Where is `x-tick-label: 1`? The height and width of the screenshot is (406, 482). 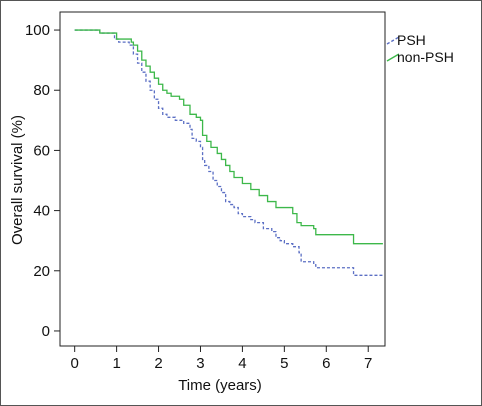 x-tick-label: 1 is located at coordinates (116, 363).